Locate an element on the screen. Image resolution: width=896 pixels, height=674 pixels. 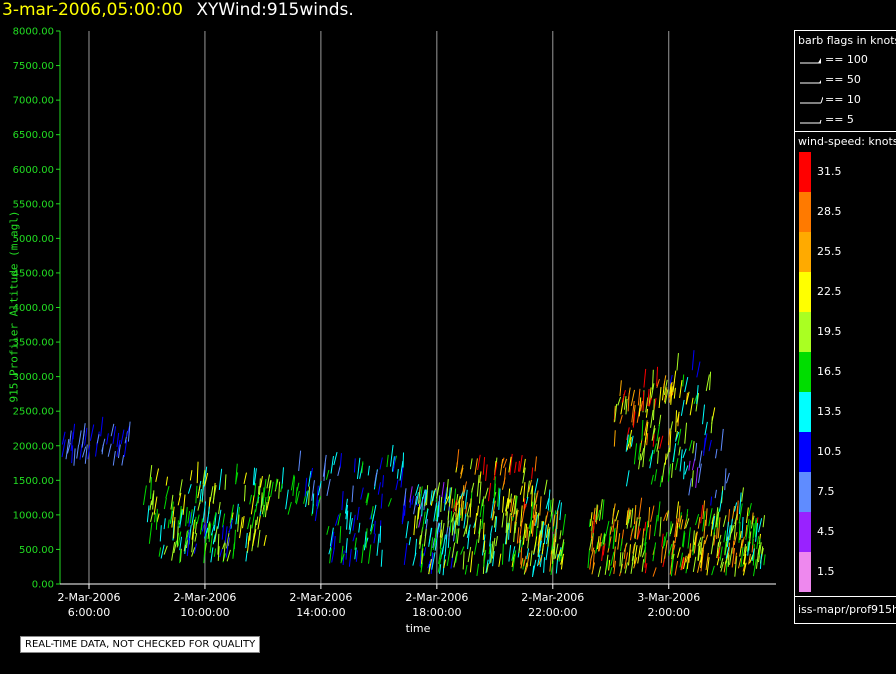
y-tick-label: 5000.00 is located at coordinates (33, 239).